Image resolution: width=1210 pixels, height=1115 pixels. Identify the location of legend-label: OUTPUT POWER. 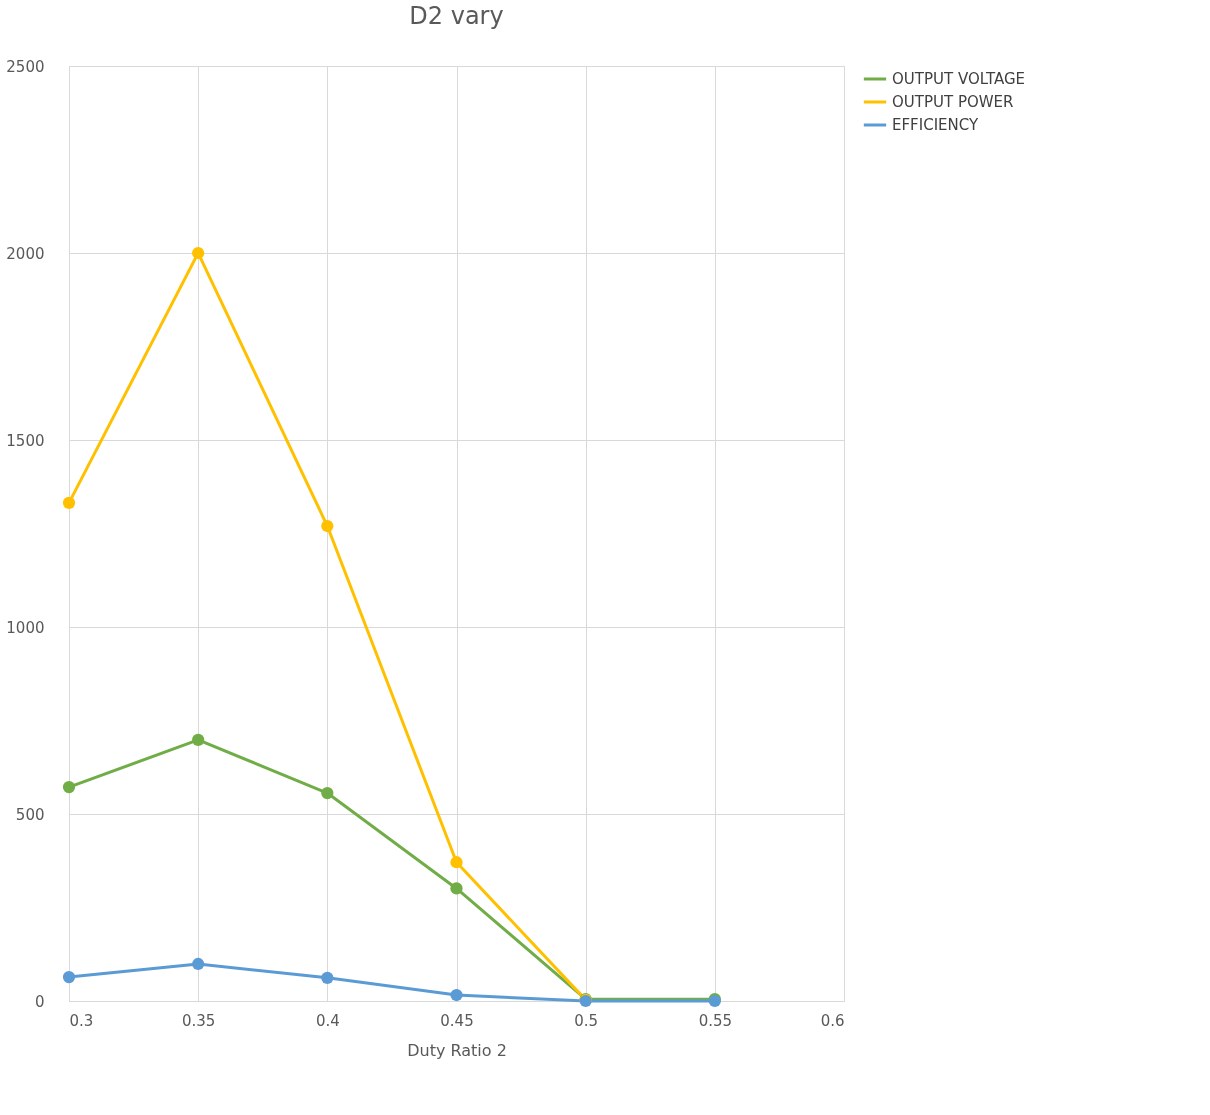
(953, 102).